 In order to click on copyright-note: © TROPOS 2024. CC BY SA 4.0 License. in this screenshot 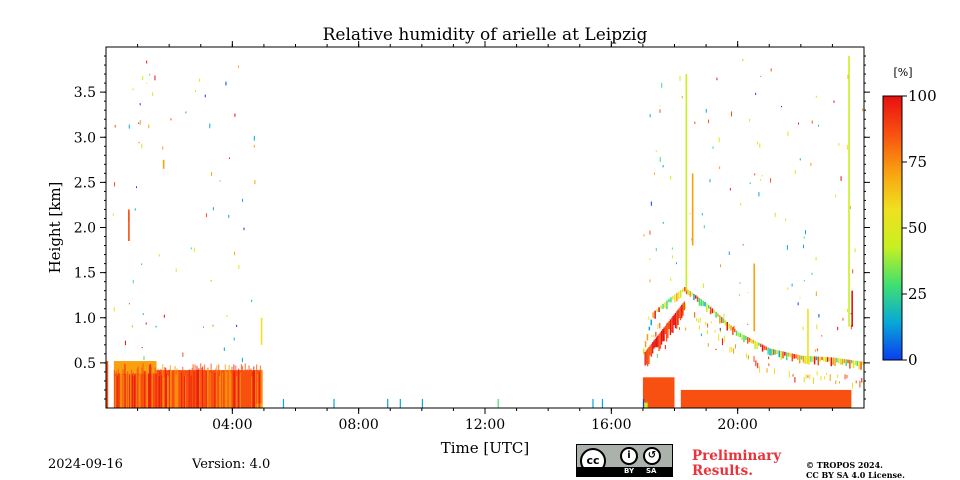, I will do `click(855, 470)`.